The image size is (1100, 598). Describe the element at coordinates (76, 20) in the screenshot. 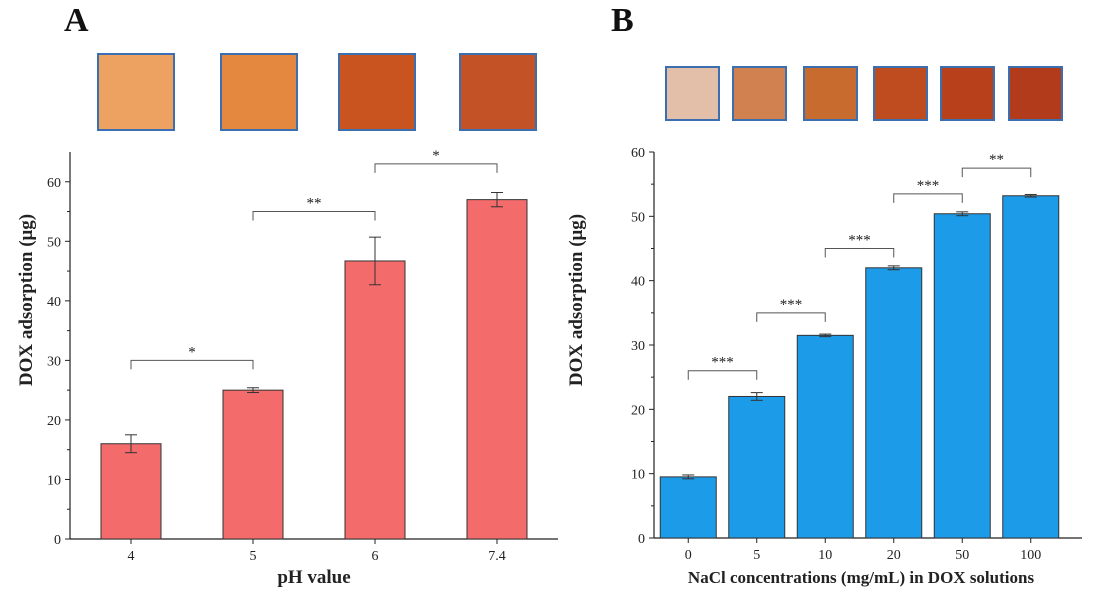

I see `panel-letter-a: A` at that location.